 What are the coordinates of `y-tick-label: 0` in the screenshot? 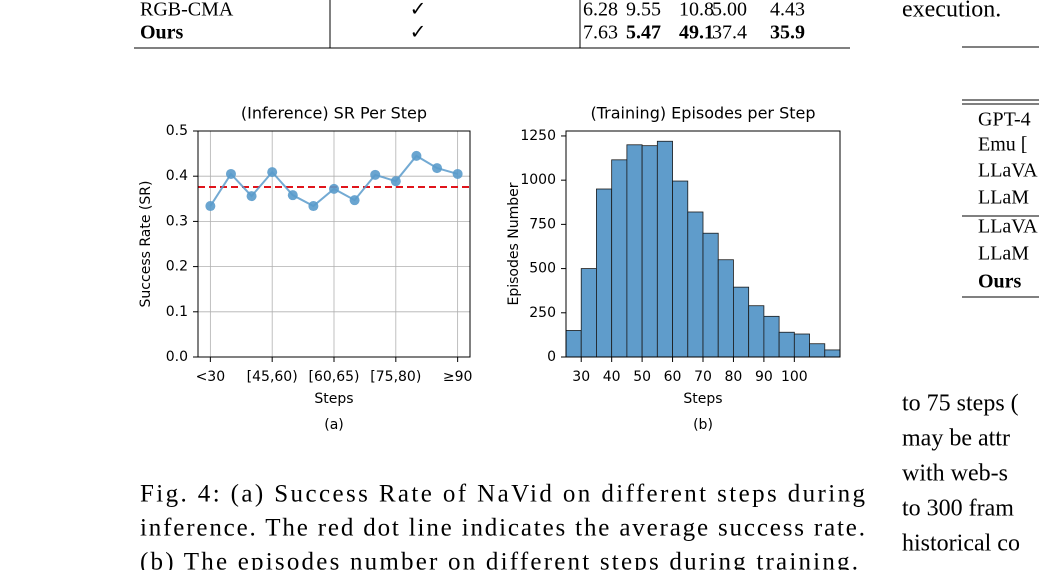 It's located at (551, 357).